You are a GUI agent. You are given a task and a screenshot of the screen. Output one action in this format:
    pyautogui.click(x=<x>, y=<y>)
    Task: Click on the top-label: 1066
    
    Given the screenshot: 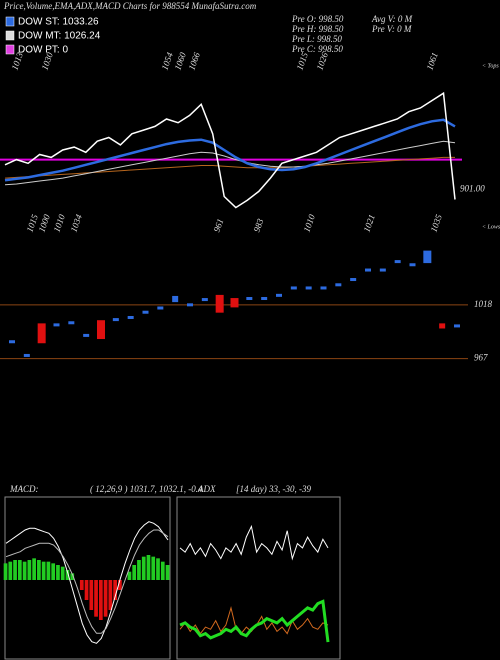 What is the action you would take?
    pyautogui.click(x=194, y=61)
    